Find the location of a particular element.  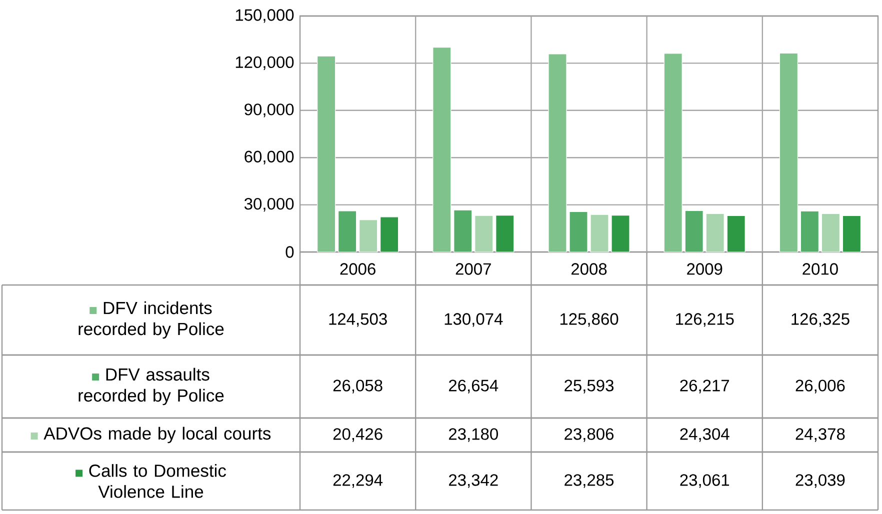

data-label: 23,285 is located at coordinates (589, 481).